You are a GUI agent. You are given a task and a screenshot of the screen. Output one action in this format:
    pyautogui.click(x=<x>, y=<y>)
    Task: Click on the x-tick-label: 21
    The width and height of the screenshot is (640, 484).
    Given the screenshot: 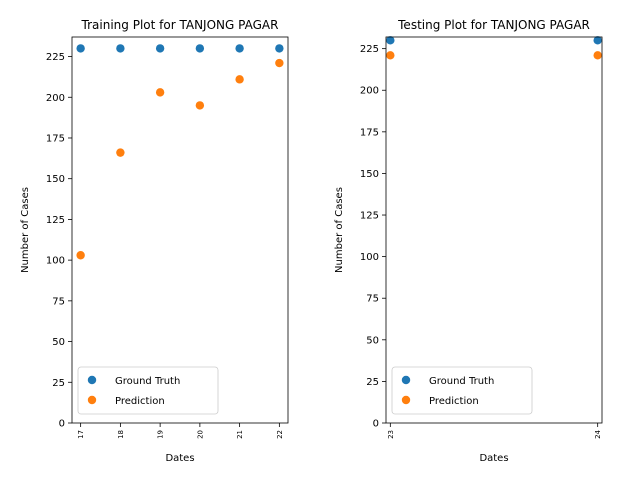 What is the action you would take?
    pyautogui.click(x=240, y=434)
    